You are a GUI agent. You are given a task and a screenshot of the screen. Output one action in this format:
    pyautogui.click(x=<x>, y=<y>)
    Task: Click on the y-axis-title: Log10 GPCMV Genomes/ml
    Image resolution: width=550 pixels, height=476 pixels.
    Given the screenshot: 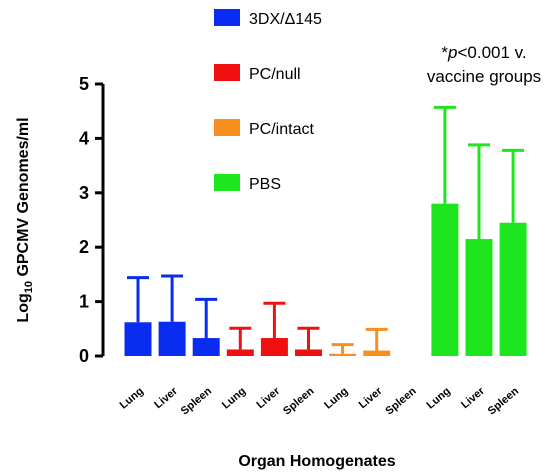 What is the action you would take?
    pyautogui.click(x=25, y=219)
    